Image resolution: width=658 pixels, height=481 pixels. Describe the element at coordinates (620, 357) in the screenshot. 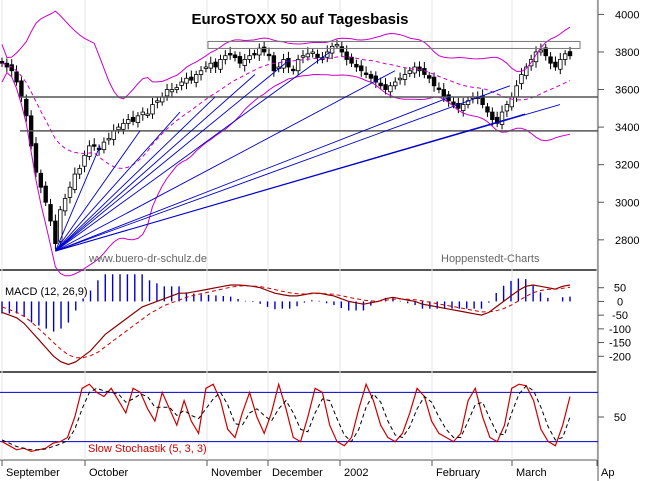

I see `macd-y-tick-label: -200` at that location.